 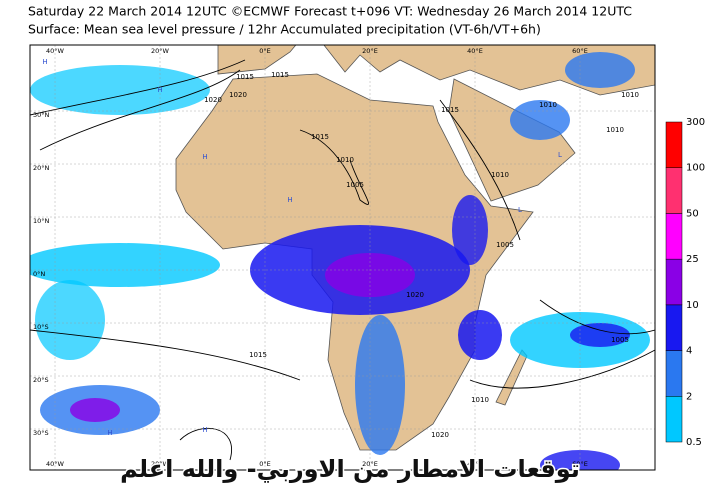 I want to click on colorbar-label: 2, so click(x=689, y=396).